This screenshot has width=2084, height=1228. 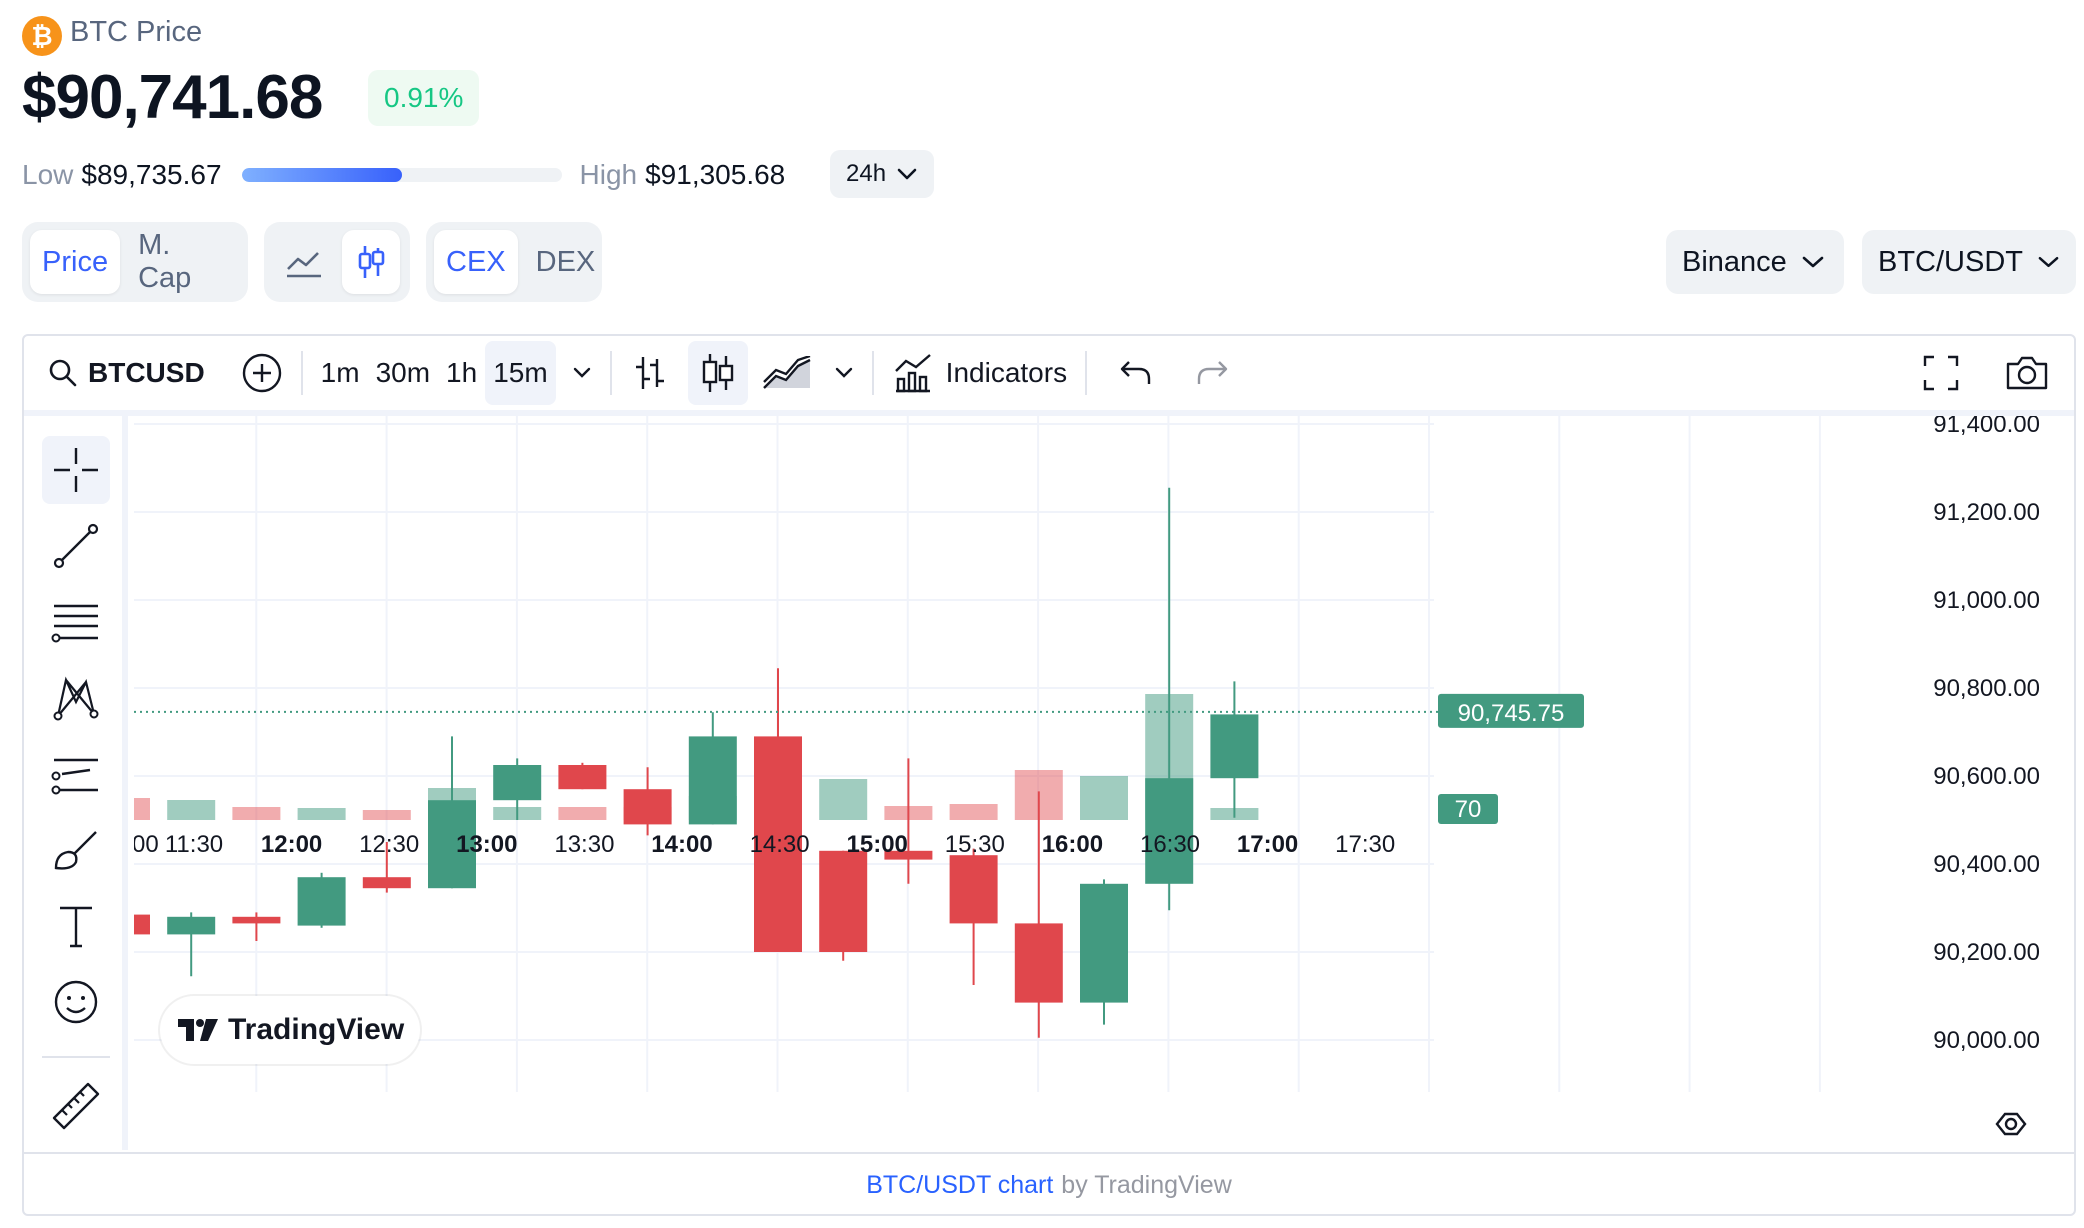 I want to click on x-tick-label: 16:30, so click(x=1170, y=844).